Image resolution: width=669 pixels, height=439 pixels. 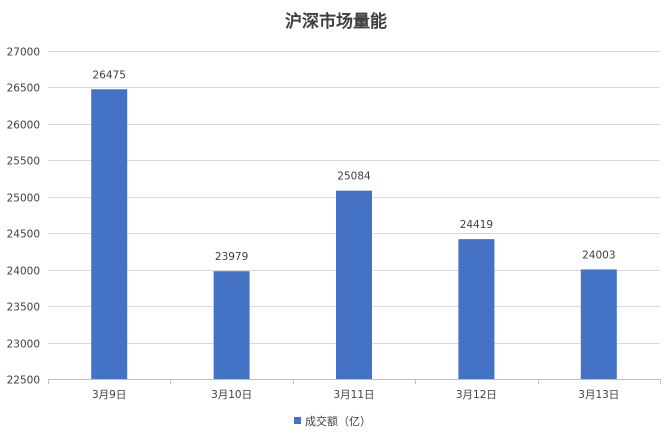 What do you see at coordinates (336, 21) in the screenshot?
I see `chart-title: 沪深市场量能` at bounding box center [336, 21].